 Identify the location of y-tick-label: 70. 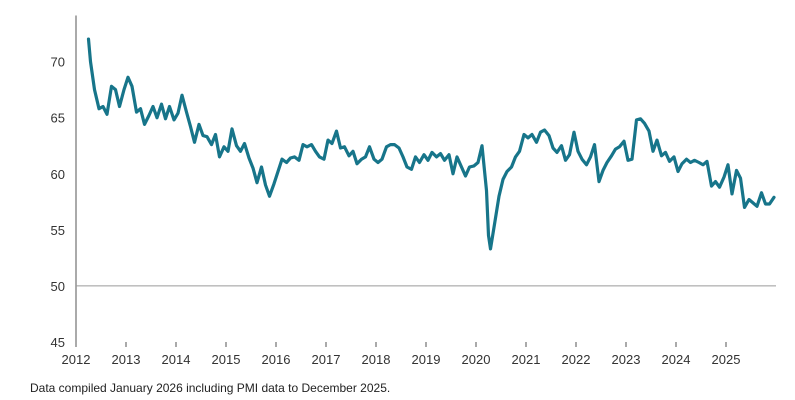
(58, 62).